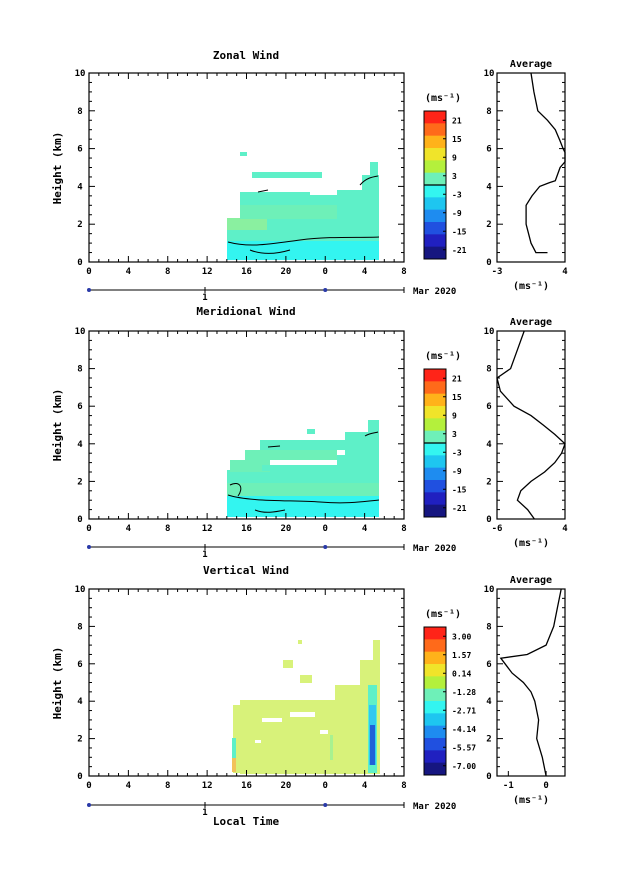 The image size is (617, 873). I want to click on profile-x-tick-label: 4, so click(565, 272).